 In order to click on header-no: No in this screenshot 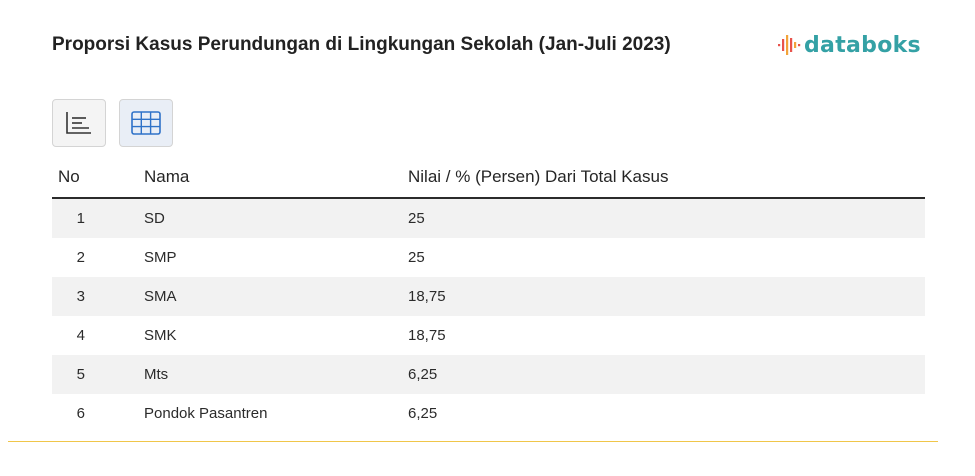, I will do `click(98, 178)`.